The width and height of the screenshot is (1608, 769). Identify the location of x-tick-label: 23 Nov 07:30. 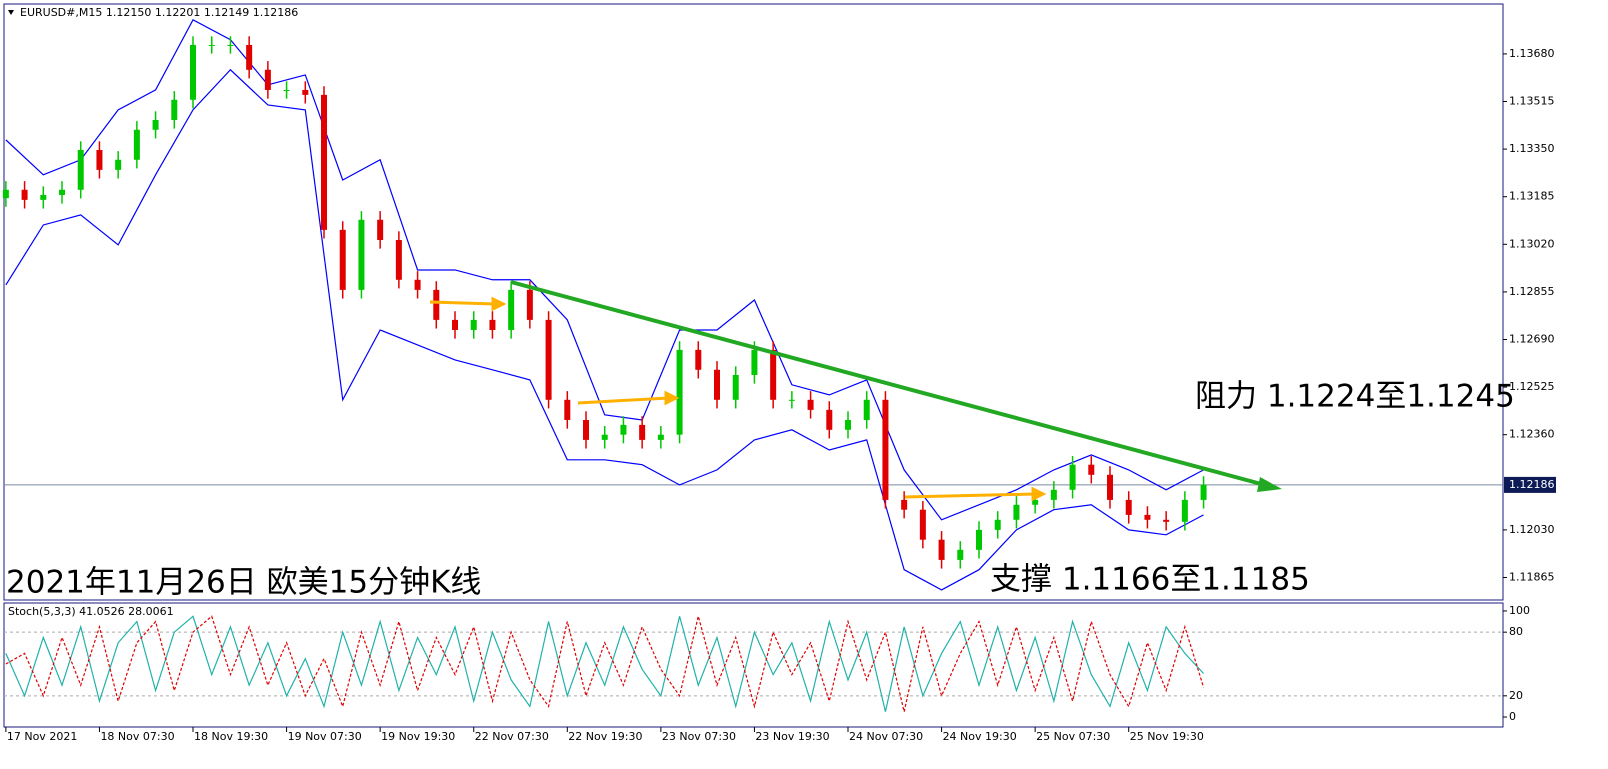
(699, 736).